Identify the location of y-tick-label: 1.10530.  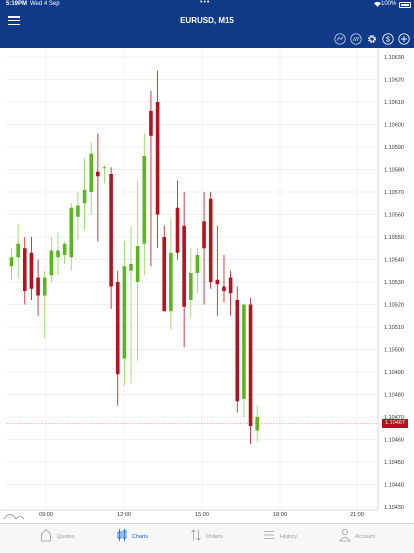
(394, 283).